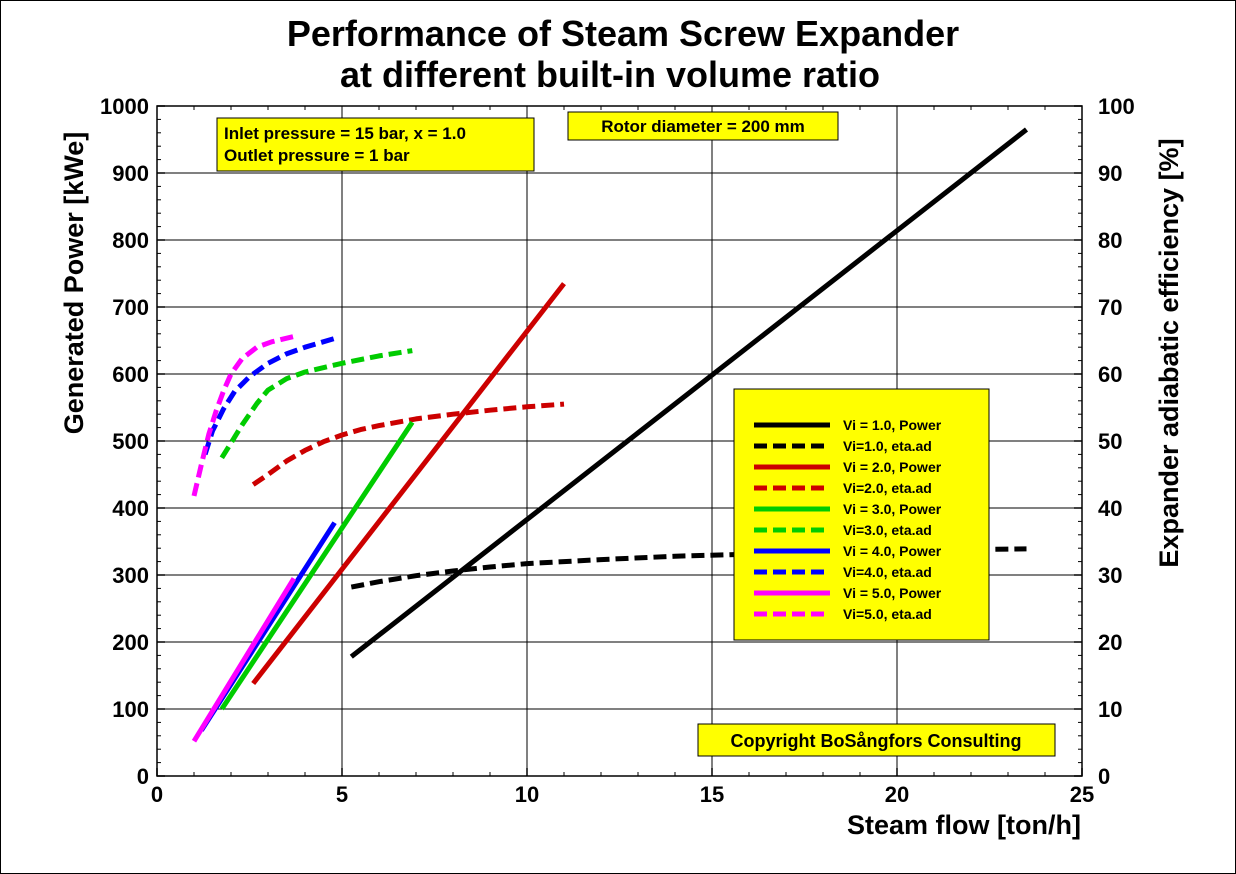  Describe the element at coordinates (1169, 352) in the screenshot. I see `y2-axis-label: Expander adiabatic efficiency [%]` at that location.